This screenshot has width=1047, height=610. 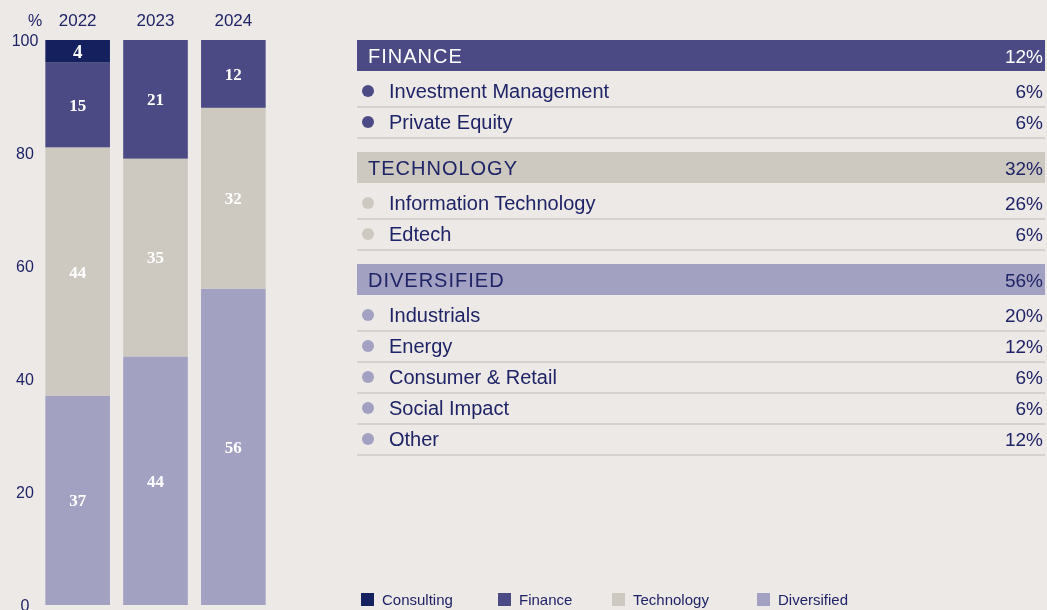 I want to click on category-label: Industrials, so click(x=435, y=315).